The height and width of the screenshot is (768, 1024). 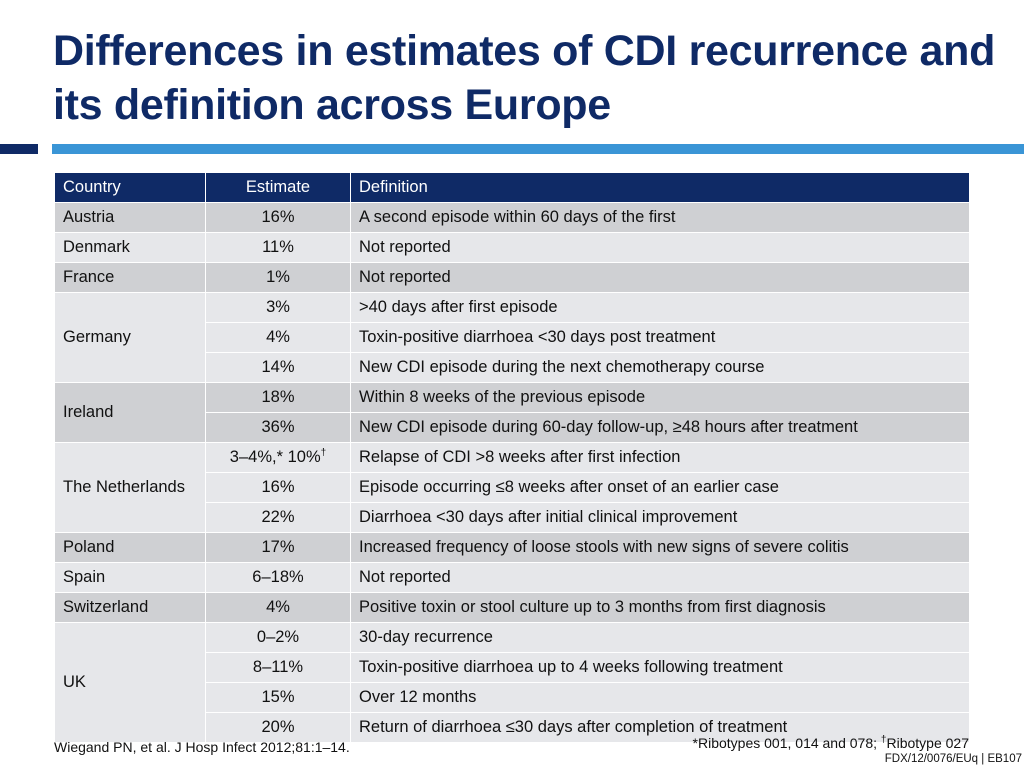 What do you see at coordinates (278, 277) in the screenshot?
I see `estimate-cell: 1%` at bounding box center [278, 277].